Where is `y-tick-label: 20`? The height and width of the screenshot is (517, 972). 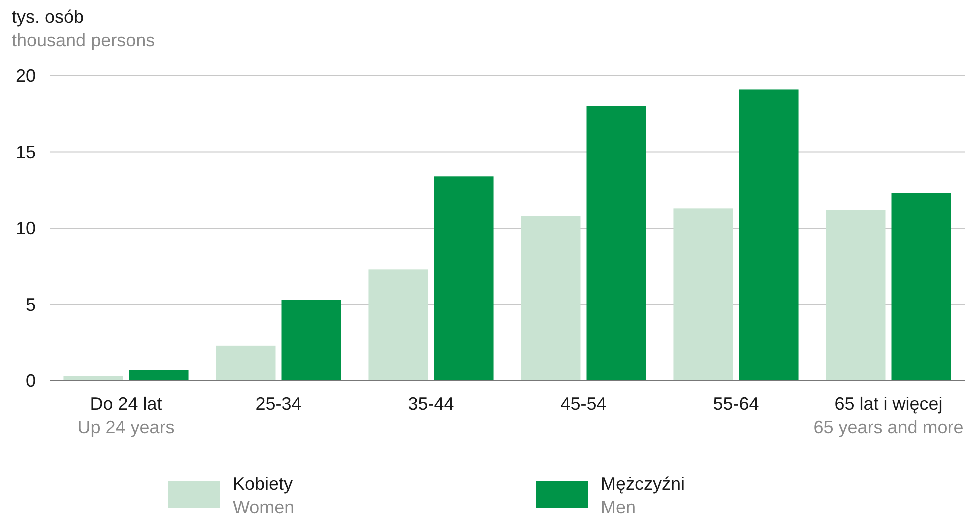
y-tick-label: 20 is located at coordinates (26, 76).